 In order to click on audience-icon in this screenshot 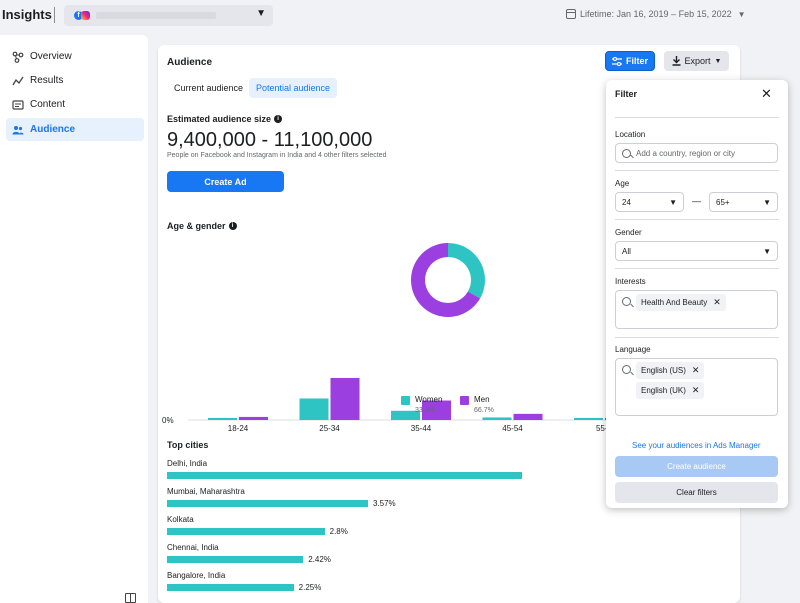, I will do `click(18, 129)`.